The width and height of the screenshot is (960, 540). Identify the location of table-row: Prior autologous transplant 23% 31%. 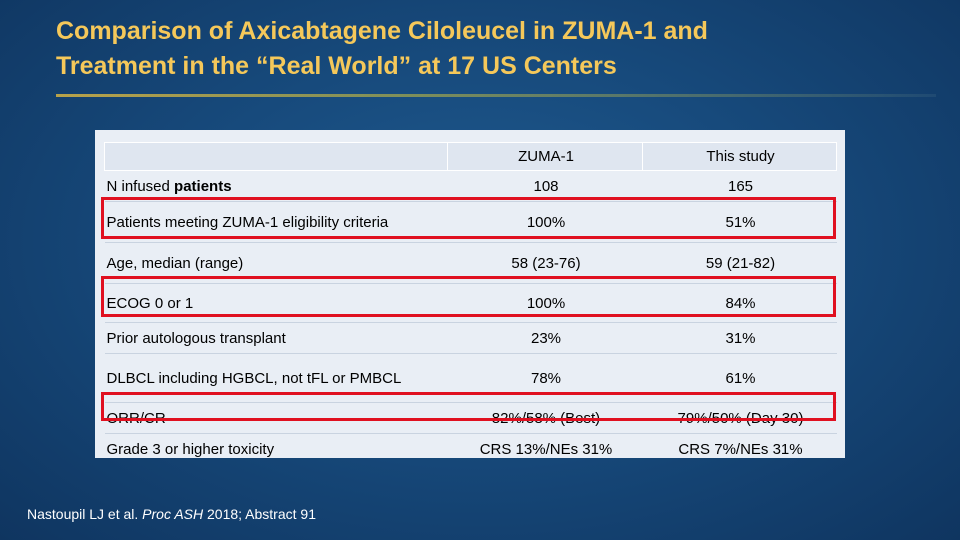
(470, 338).